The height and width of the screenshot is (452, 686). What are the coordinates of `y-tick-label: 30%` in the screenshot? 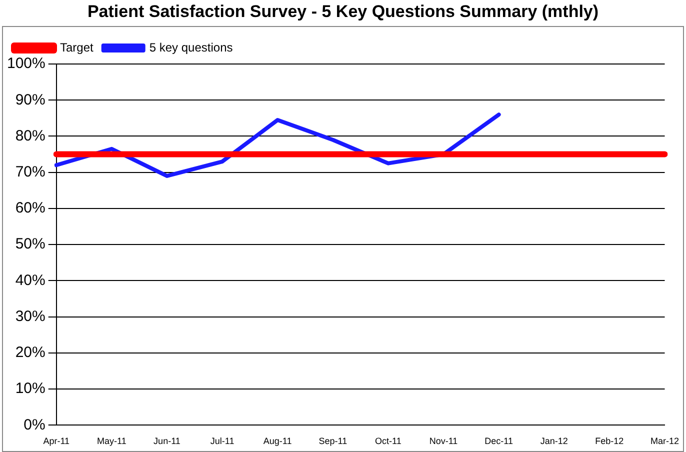 It's located at (30, 316).